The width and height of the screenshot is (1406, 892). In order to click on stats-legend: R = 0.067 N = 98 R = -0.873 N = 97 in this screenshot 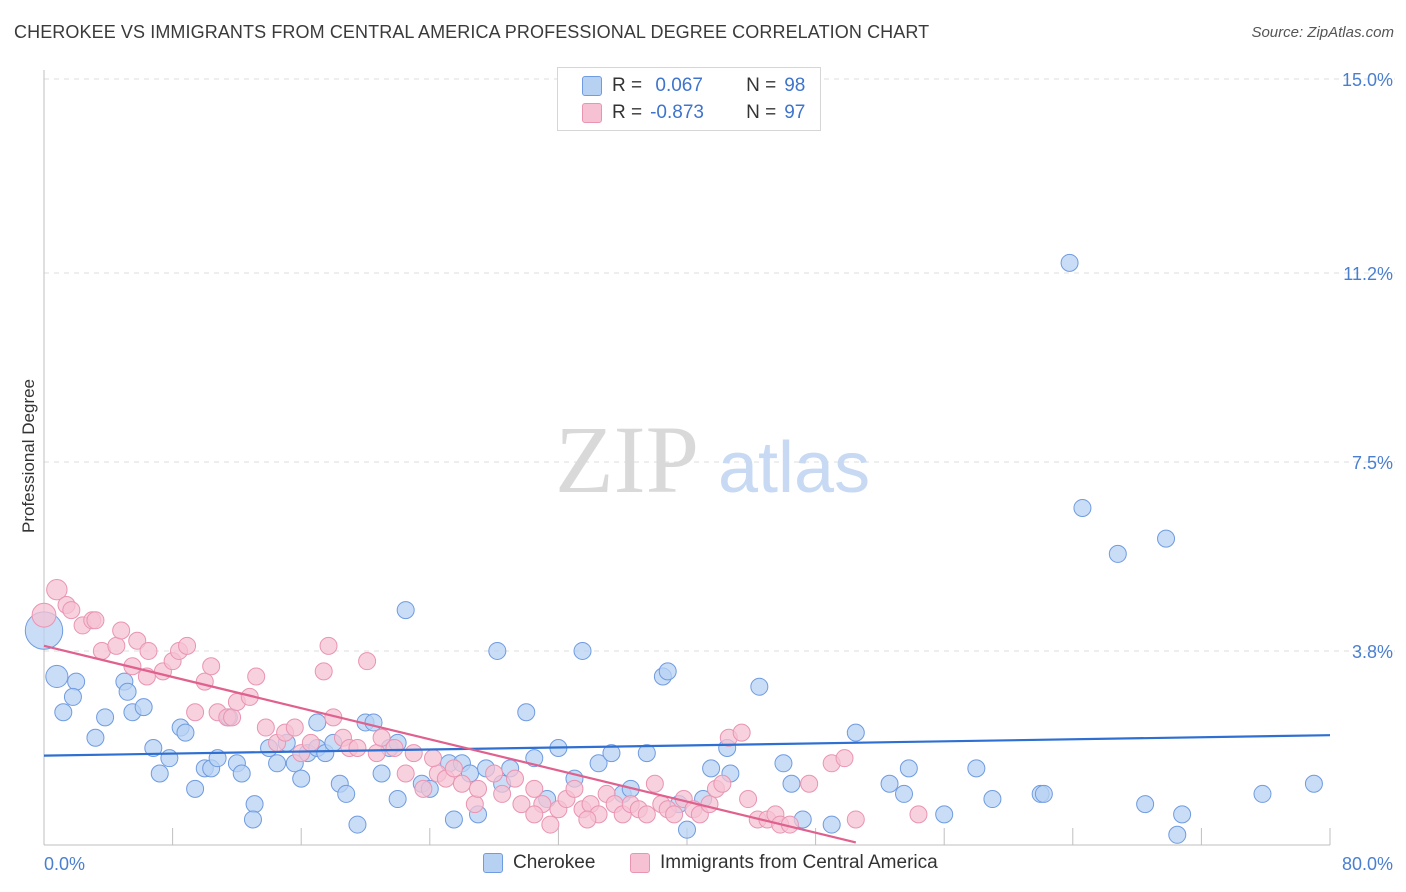, I will do `click(689, 99)`.